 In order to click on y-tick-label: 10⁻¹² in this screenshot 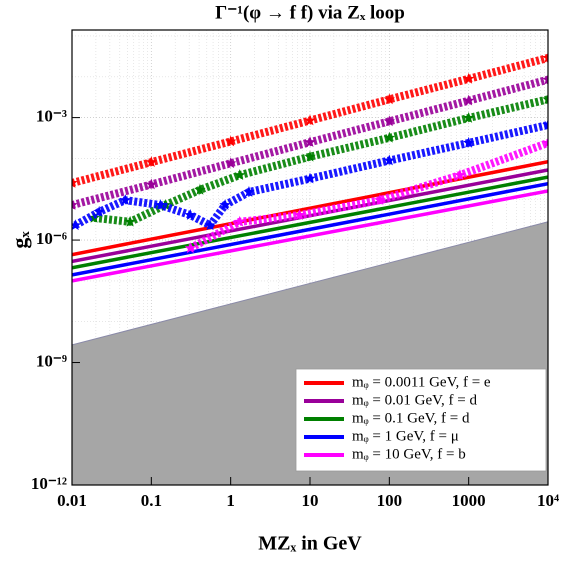, I will do `click(49, 483)`.